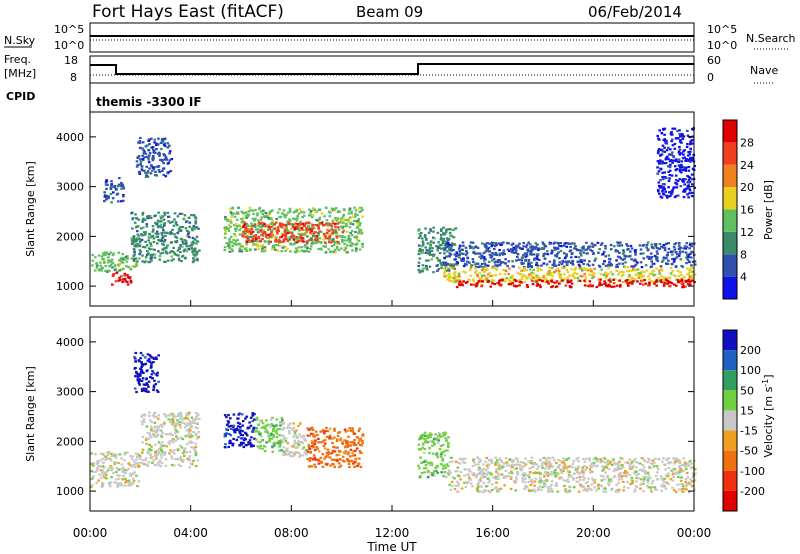  What do you see at coordinates (17, 59) in the screenshot?
I see `frequency-label: Freq.` at bounding box center [17, 59].